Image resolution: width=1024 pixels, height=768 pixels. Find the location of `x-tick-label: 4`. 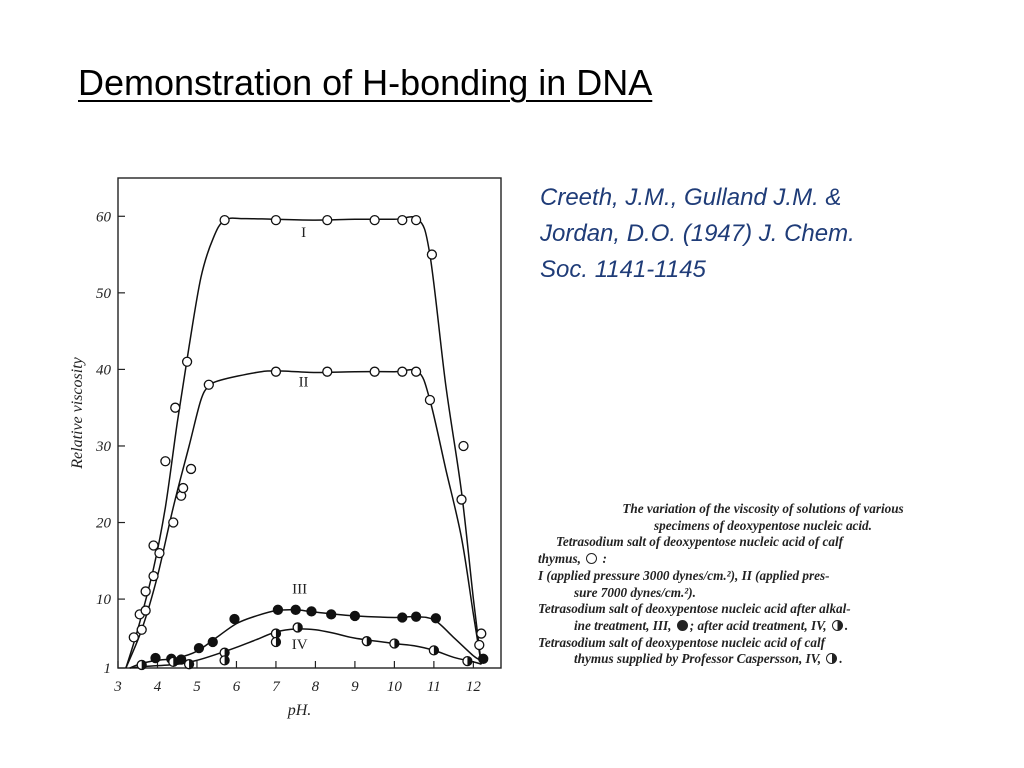

x-tick-label: 4 is located at coordinates (158, 687).